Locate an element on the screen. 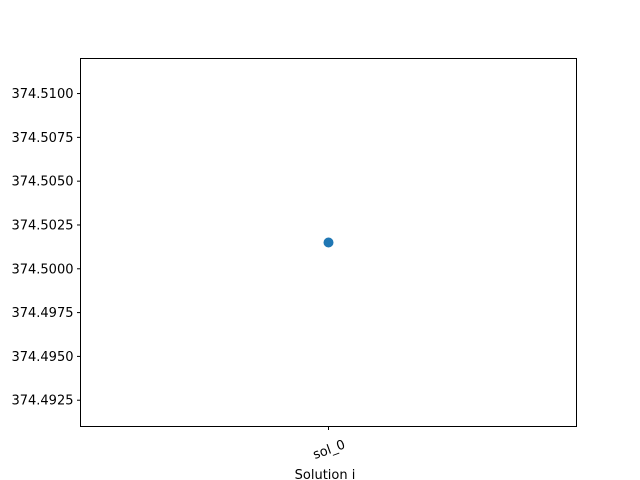  data-point is located at coordinates (328, 242).